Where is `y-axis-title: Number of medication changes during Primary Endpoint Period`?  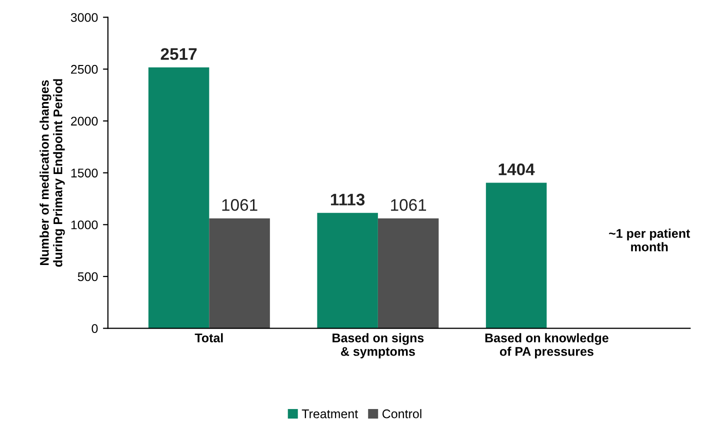
y-axis-title: Number of medication changes during Primary Endpoint Period is located at coordinates (52, 173).